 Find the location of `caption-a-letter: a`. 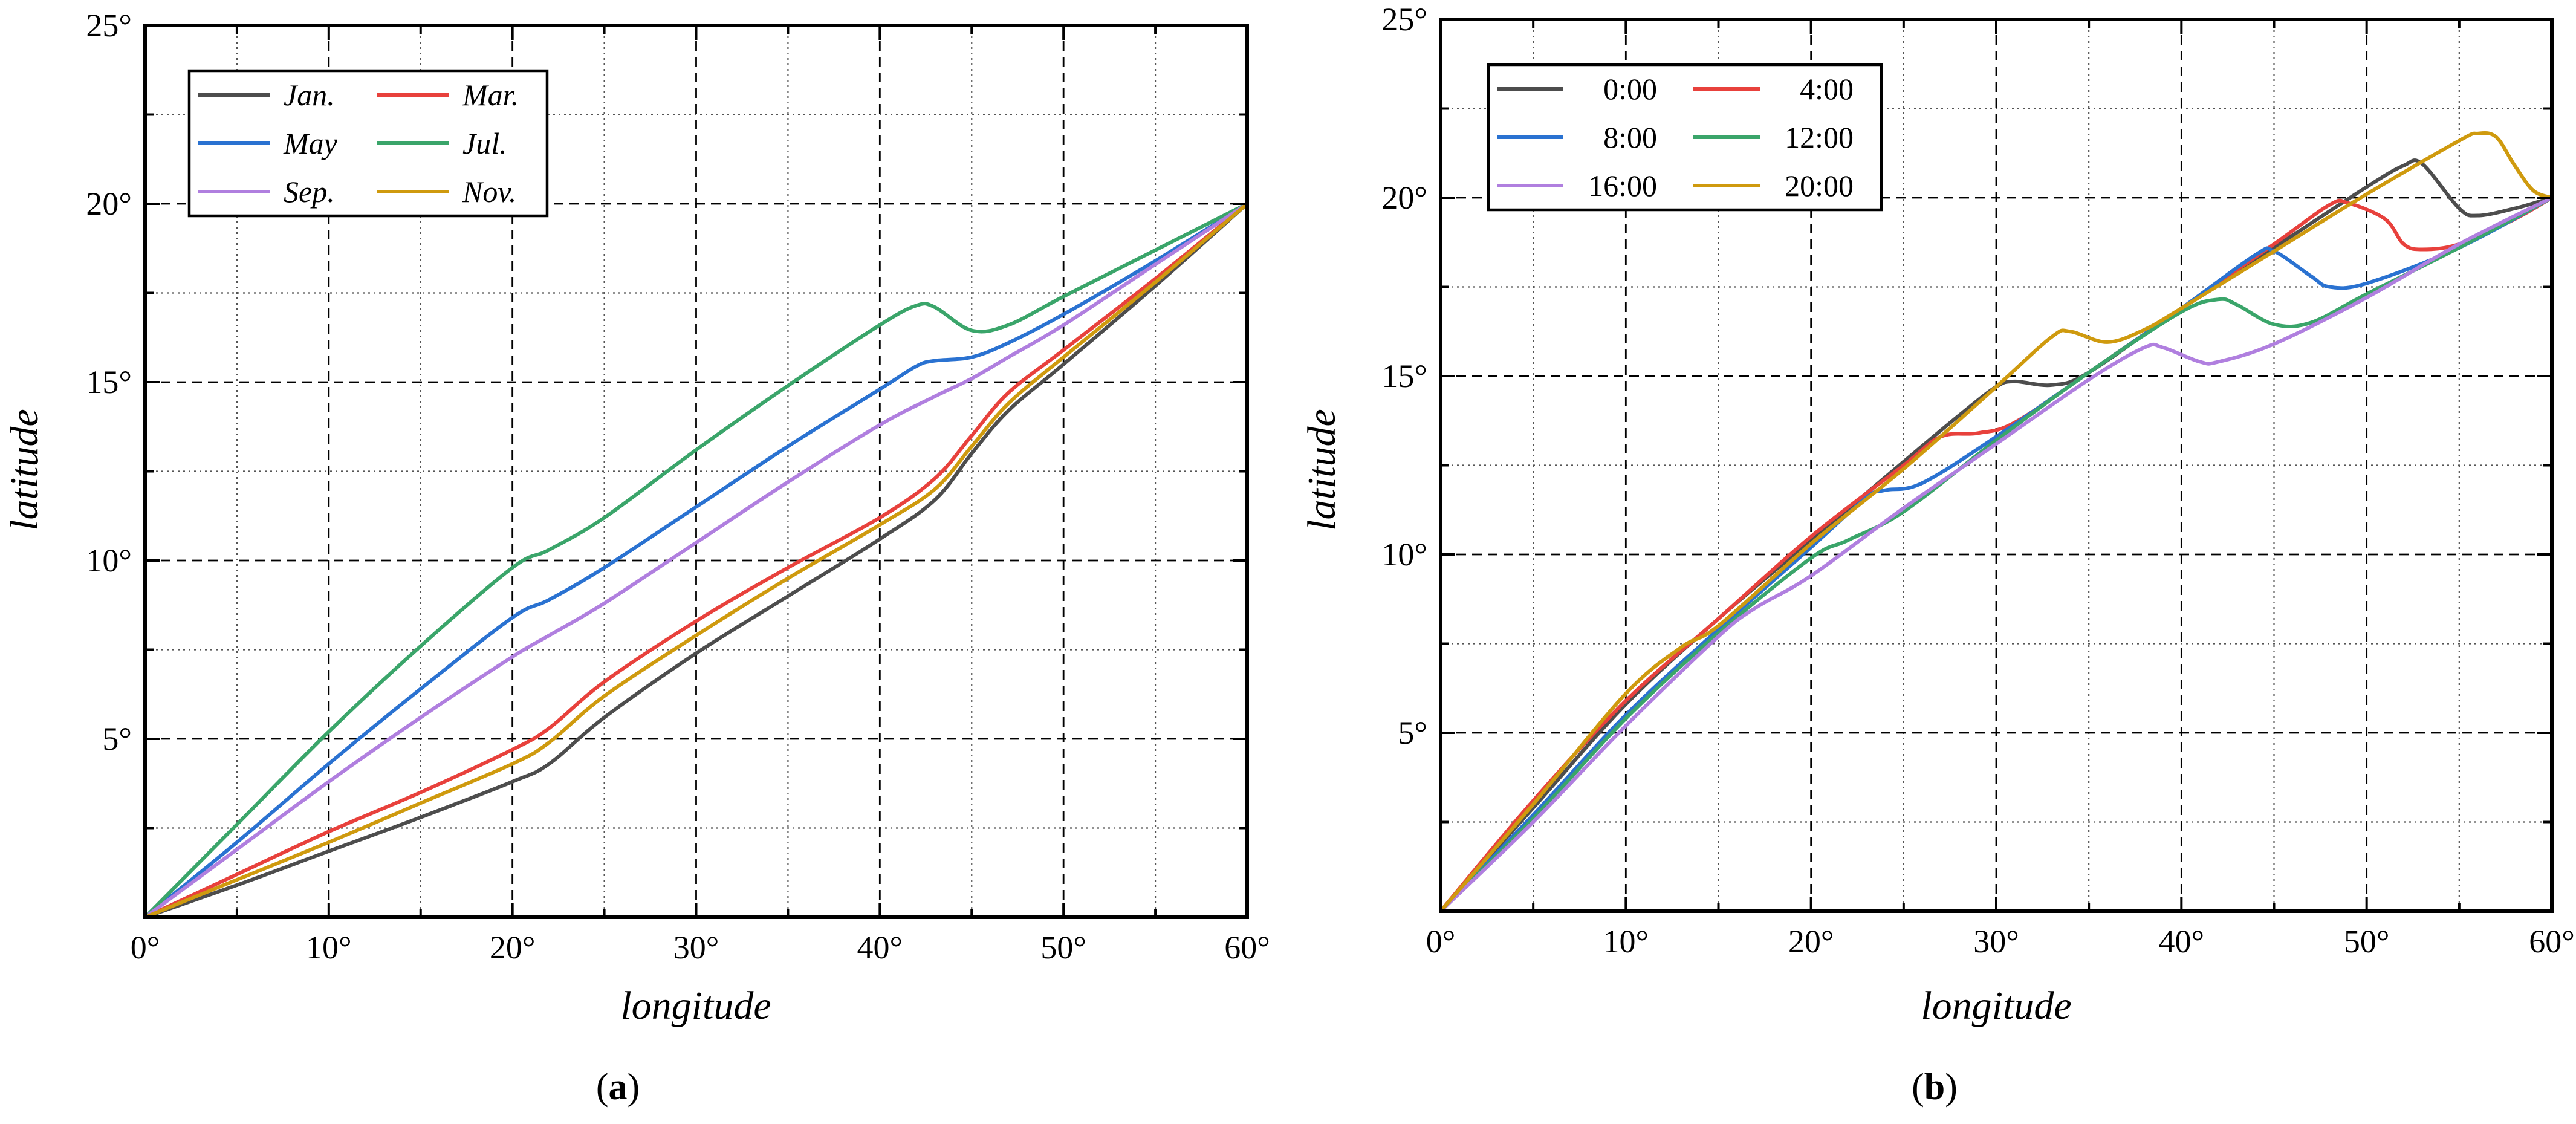

caption-a-letter: a is located at coordinates (619, 1087).